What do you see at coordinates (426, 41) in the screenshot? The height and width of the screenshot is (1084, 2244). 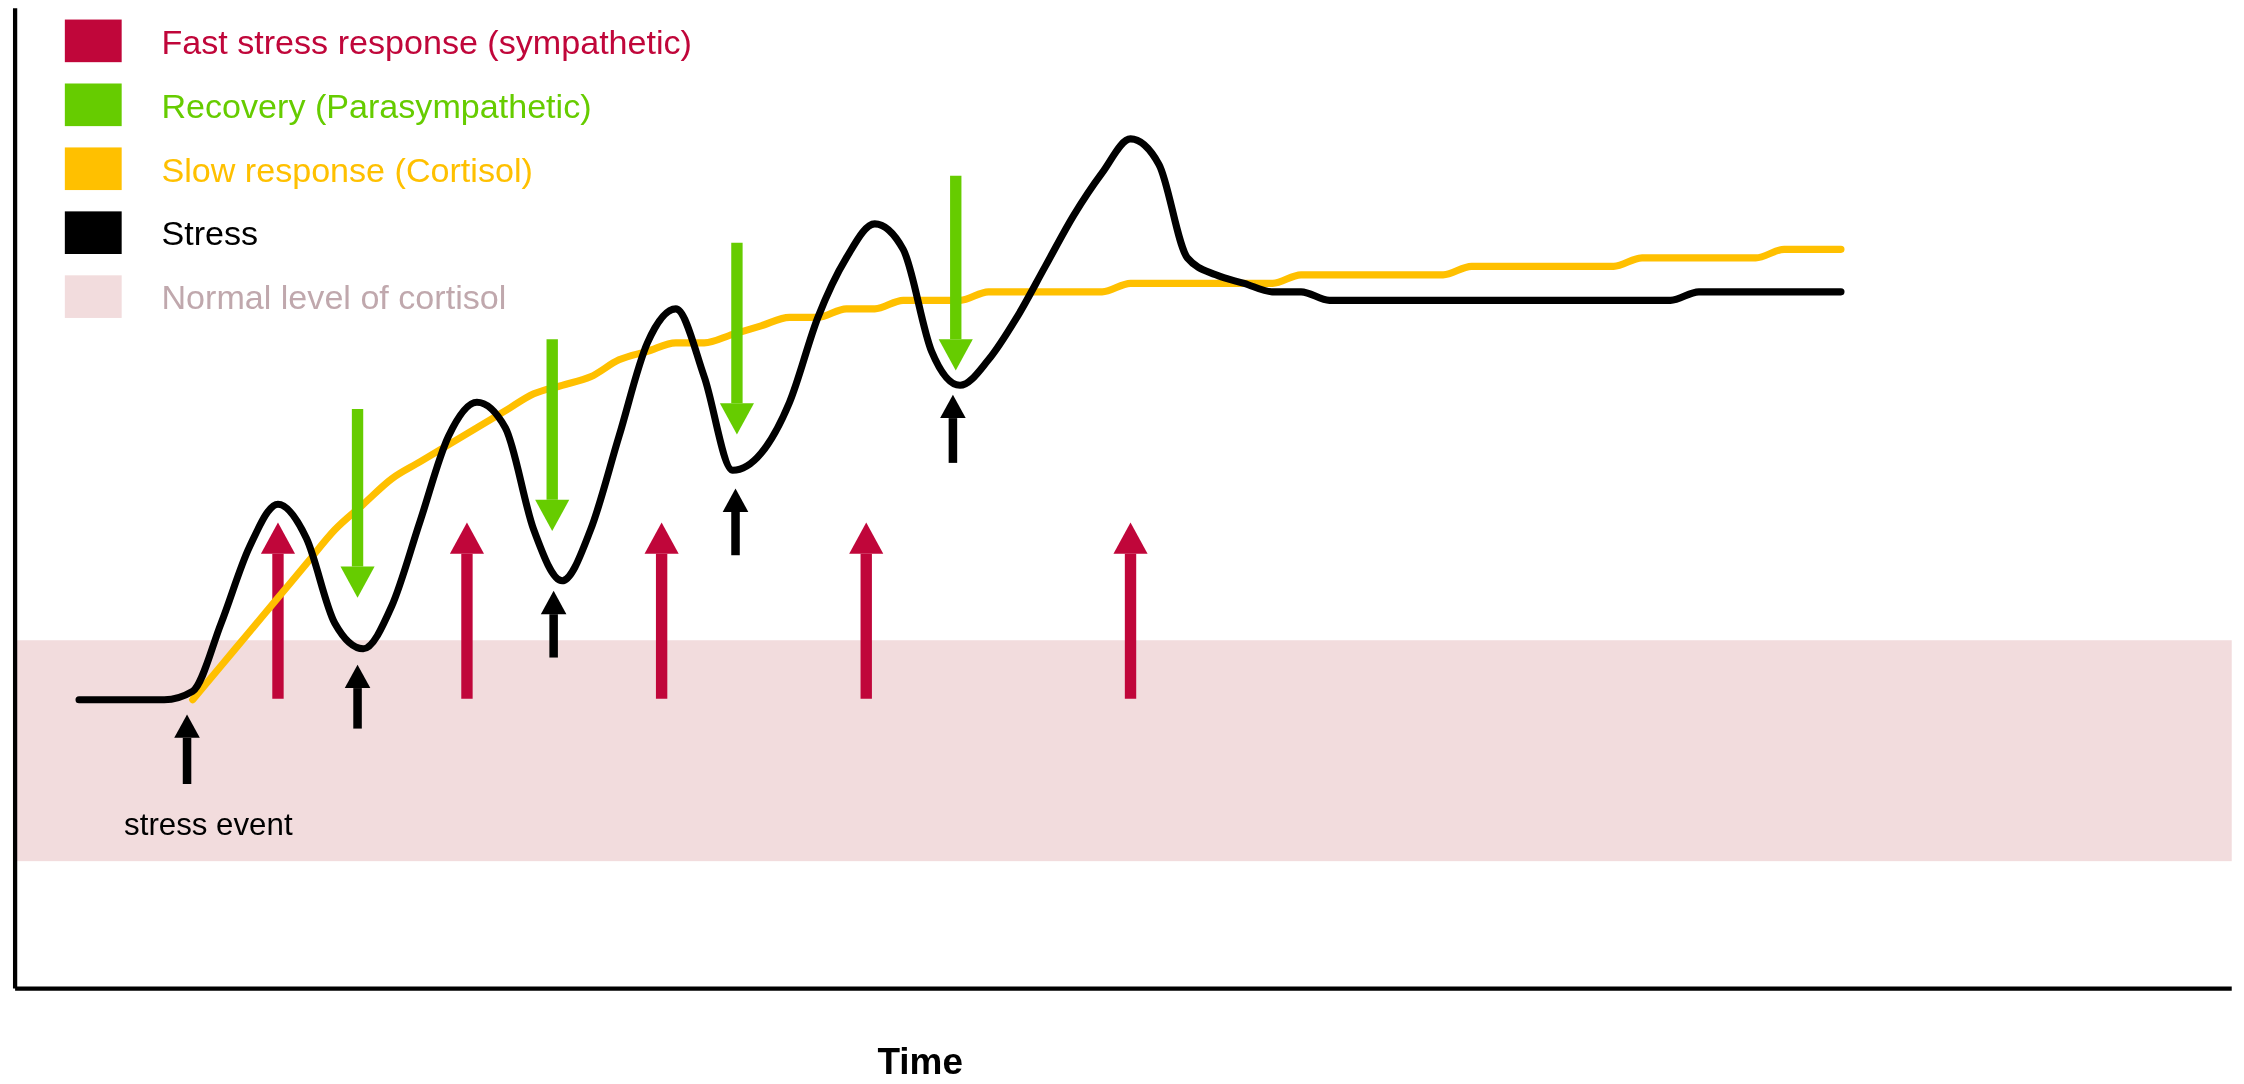 I see `text: Fast stress response (sympathetic)` at bounding box center [426, 41].